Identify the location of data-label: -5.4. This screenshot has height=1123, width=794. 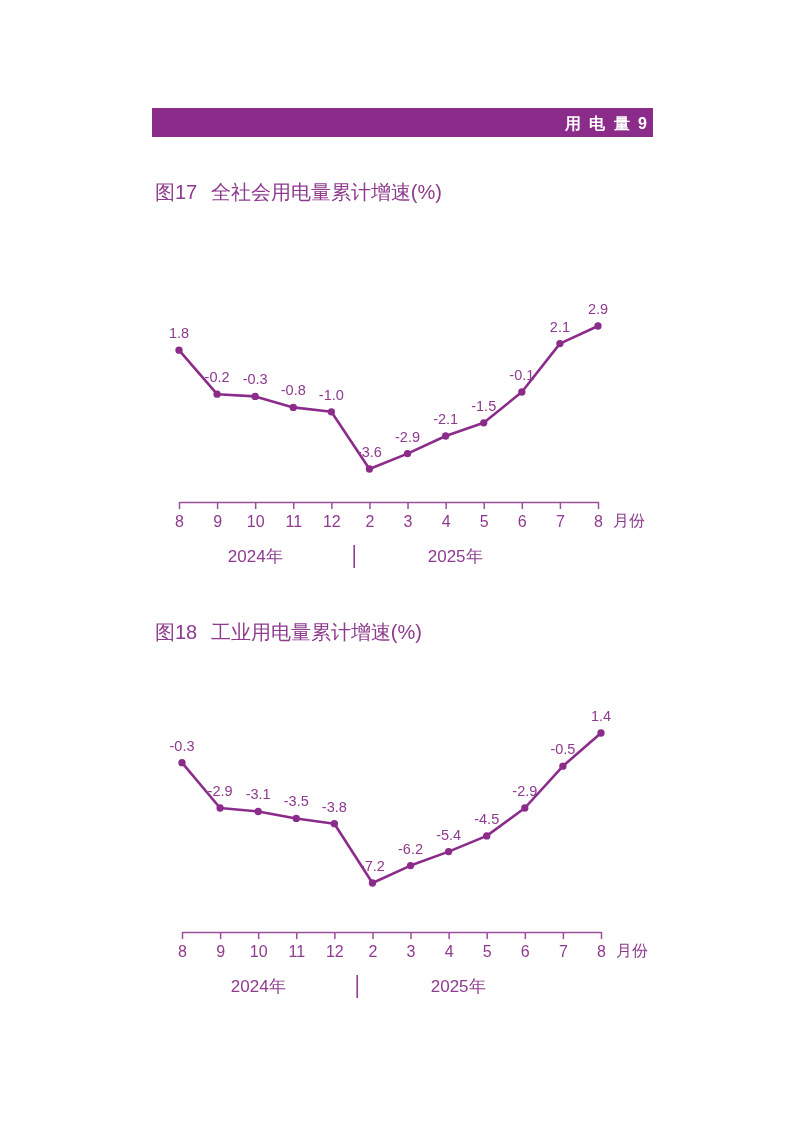
(449, 834).